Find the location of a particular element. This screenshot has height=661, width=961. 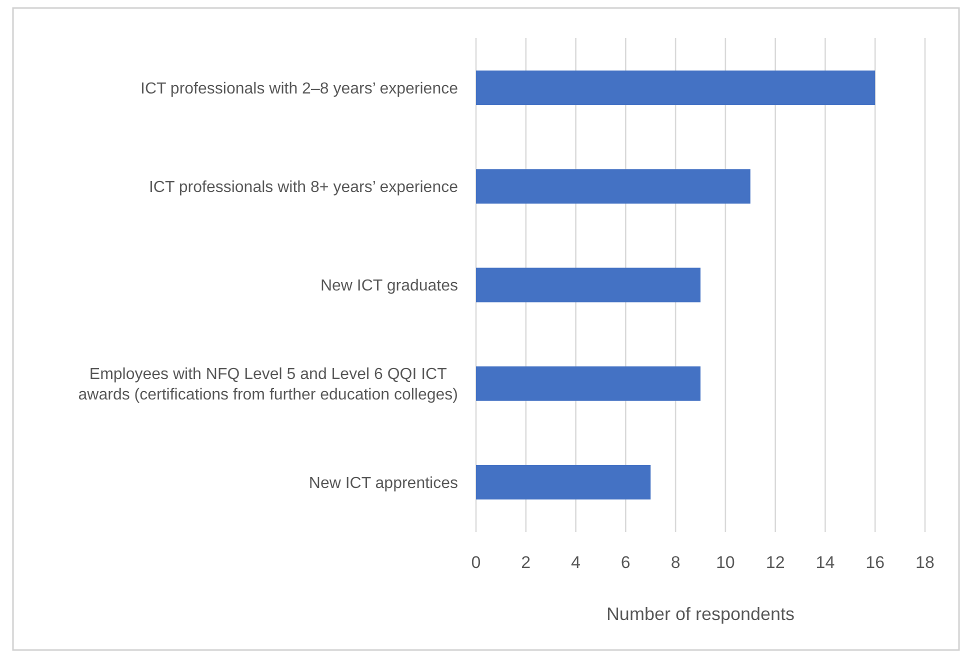

y-tick-label: ICT professionals with 2–8 years’ experience is located at coordinates (299, 89).